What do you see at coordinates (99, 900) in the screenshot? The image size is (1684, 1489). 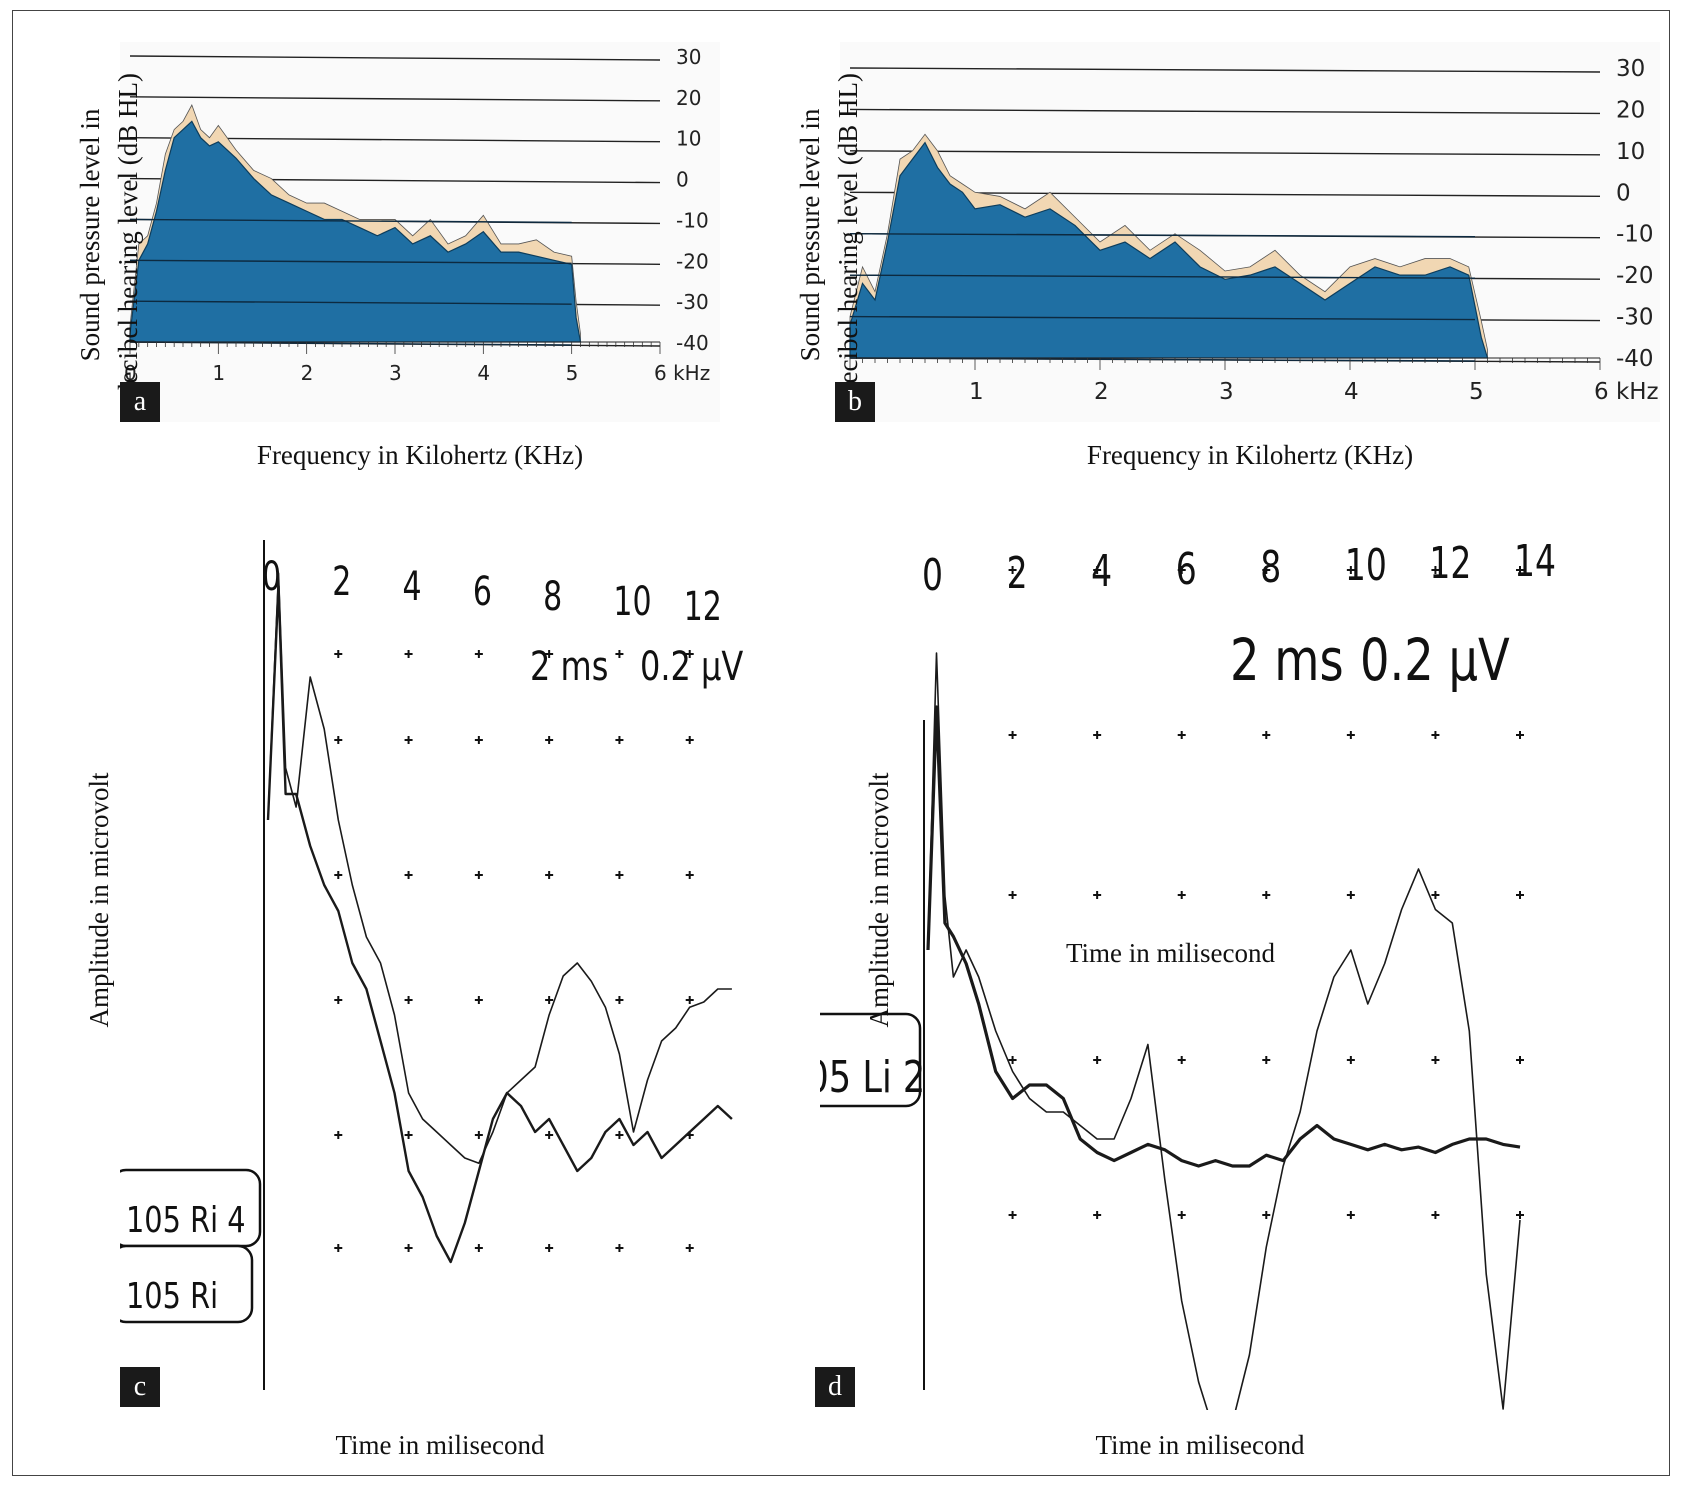 I see `panel-c-ylabel: Amplitude in microvolt` at bounding box center [99, 900].